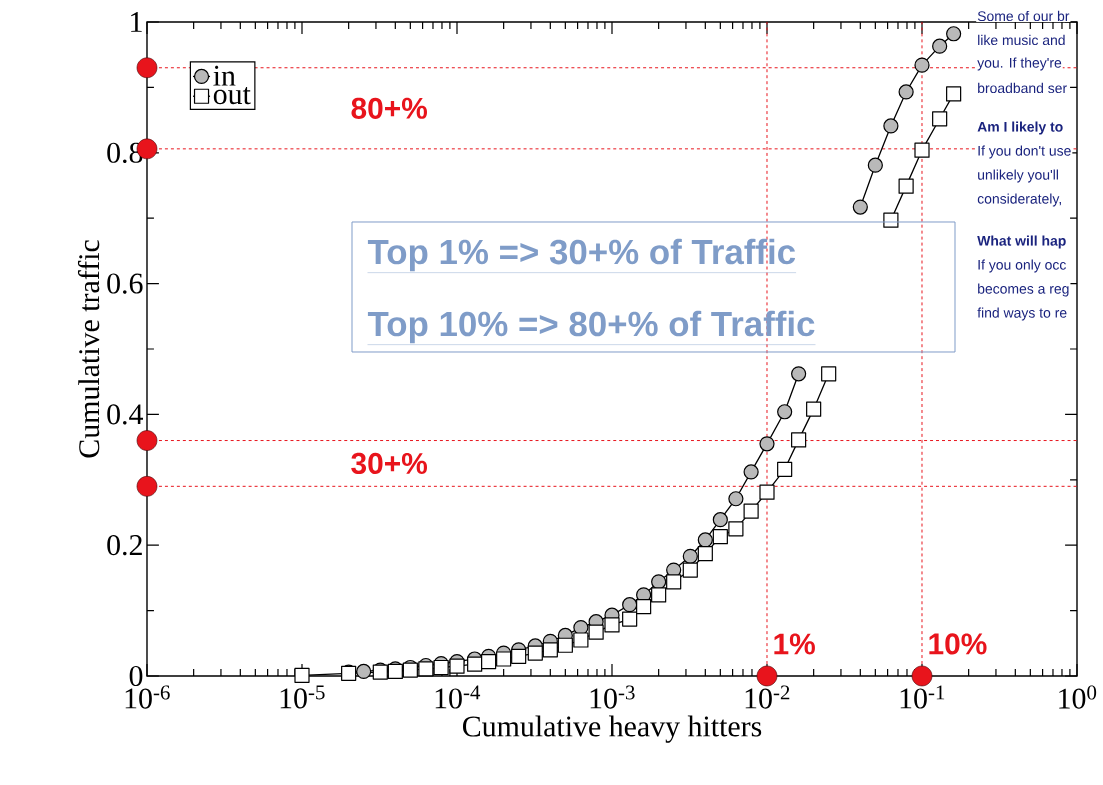 The height and width of the screenshot is (785, 1103). What do you see at coordinates (958, 644) in the screenshot?
I see `annotation: 10%` at bounding box center [958, 644].